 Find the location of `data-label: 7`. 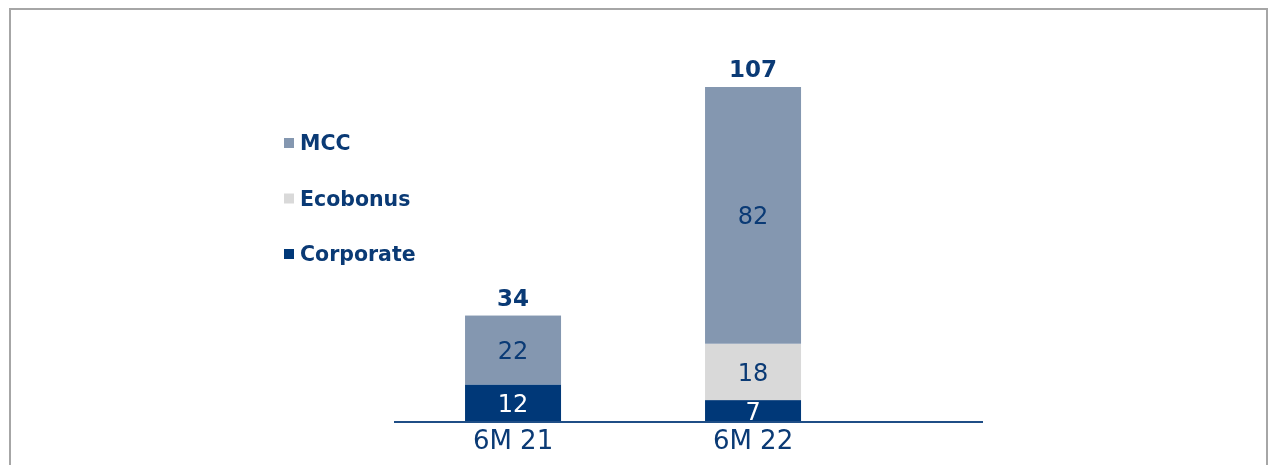

data-label: 7 is located at coordinates (753, 411).